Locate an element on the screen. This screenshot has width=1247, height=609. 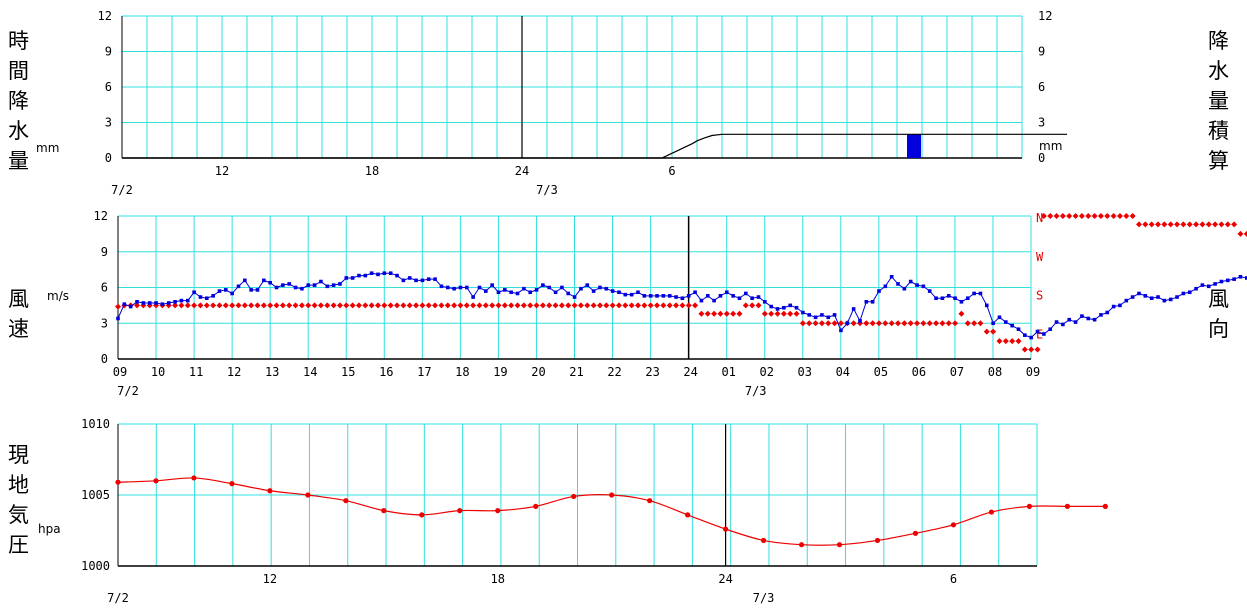
wind-x-tick-label: 24 is located at coordinates (690, 372).